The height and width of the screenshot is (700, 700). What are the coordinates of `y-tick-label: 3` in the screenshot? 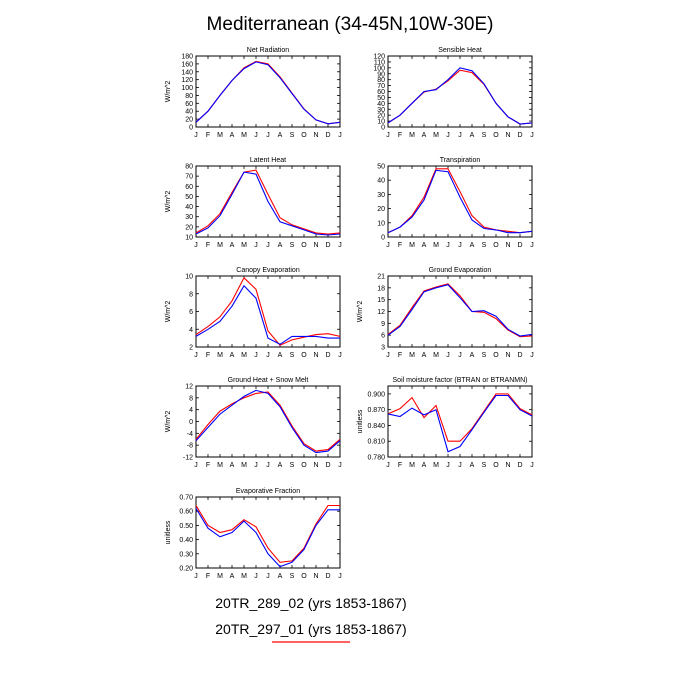 It's located at (383, 348).